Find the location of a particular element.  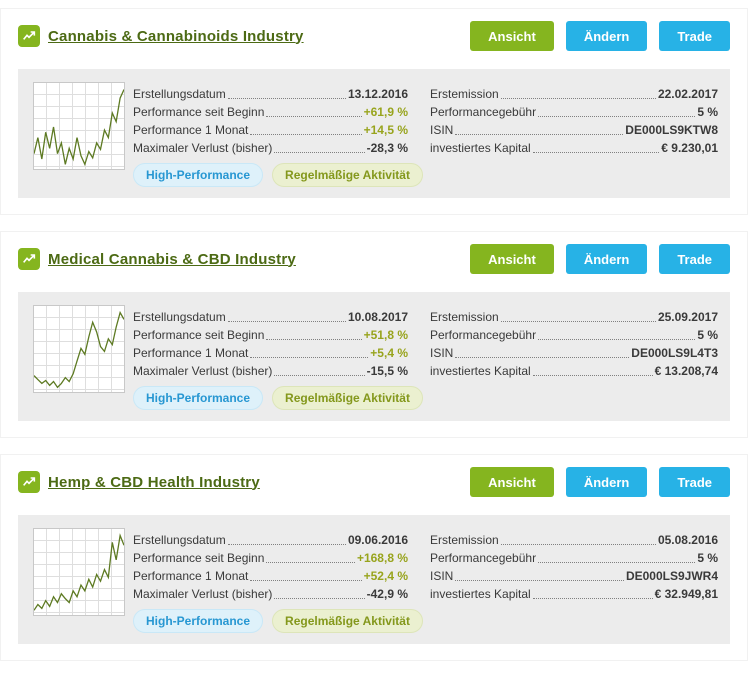

stat-value: 5 % is located at coordinates (707, 112).